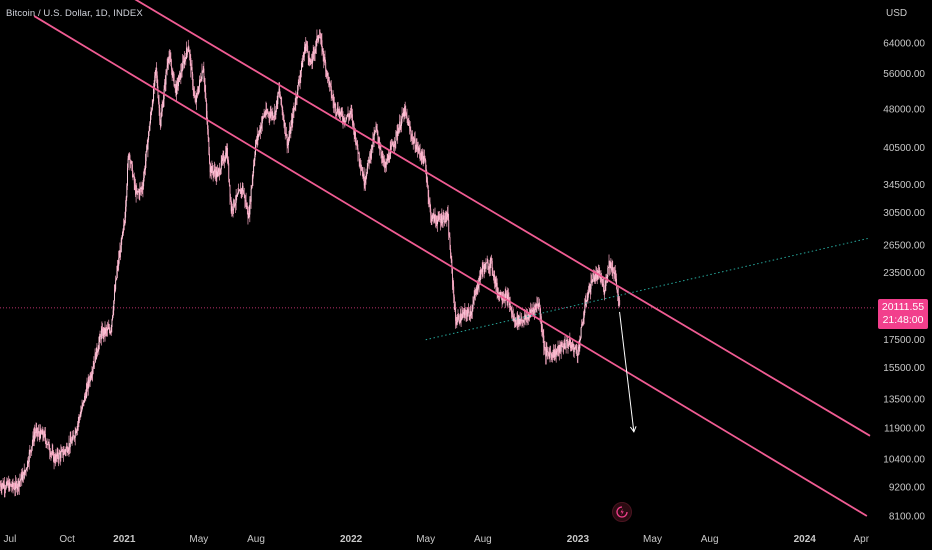 This screenshot has height=550, width=932. I want to click on projection-arrow, so click(627, 371).